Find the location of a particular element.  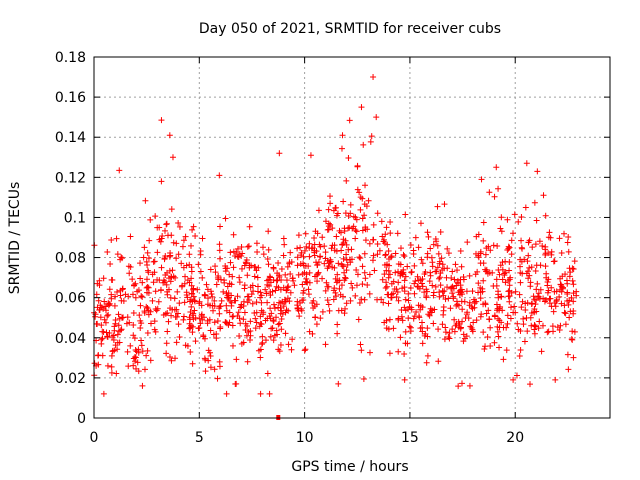

y-tick-label: 0.16 is located at coordinates (70, 98).